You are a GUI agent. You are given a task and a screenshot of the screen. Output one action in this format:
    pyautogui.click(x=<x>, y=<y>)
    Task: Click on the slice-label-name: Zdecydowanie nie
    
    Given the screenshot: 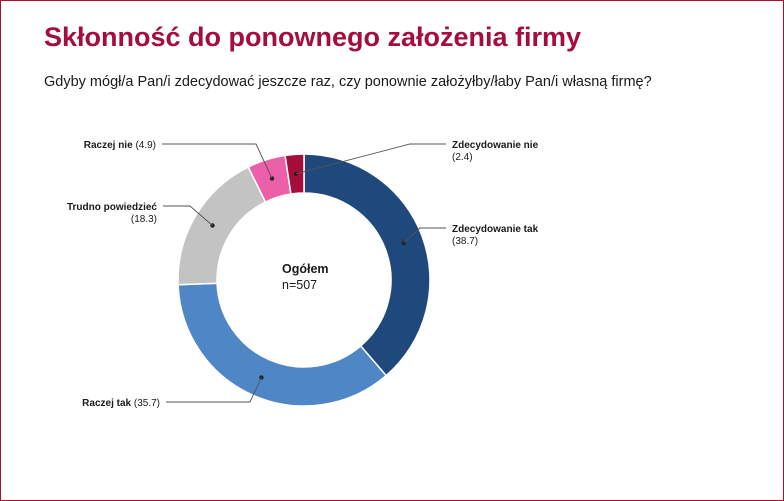 What is the action you would take?
    pyautogui.click(x=495, y=145)
    